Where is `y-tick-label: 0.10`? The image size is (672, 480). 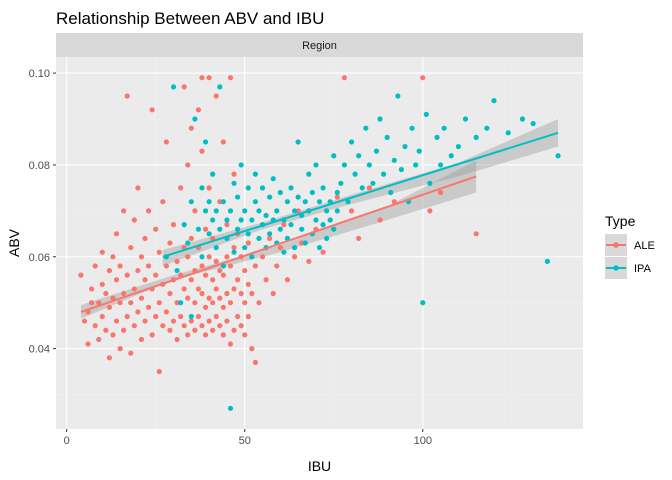
y-tick-label: 0.10 is located at coordinates (39, 74).